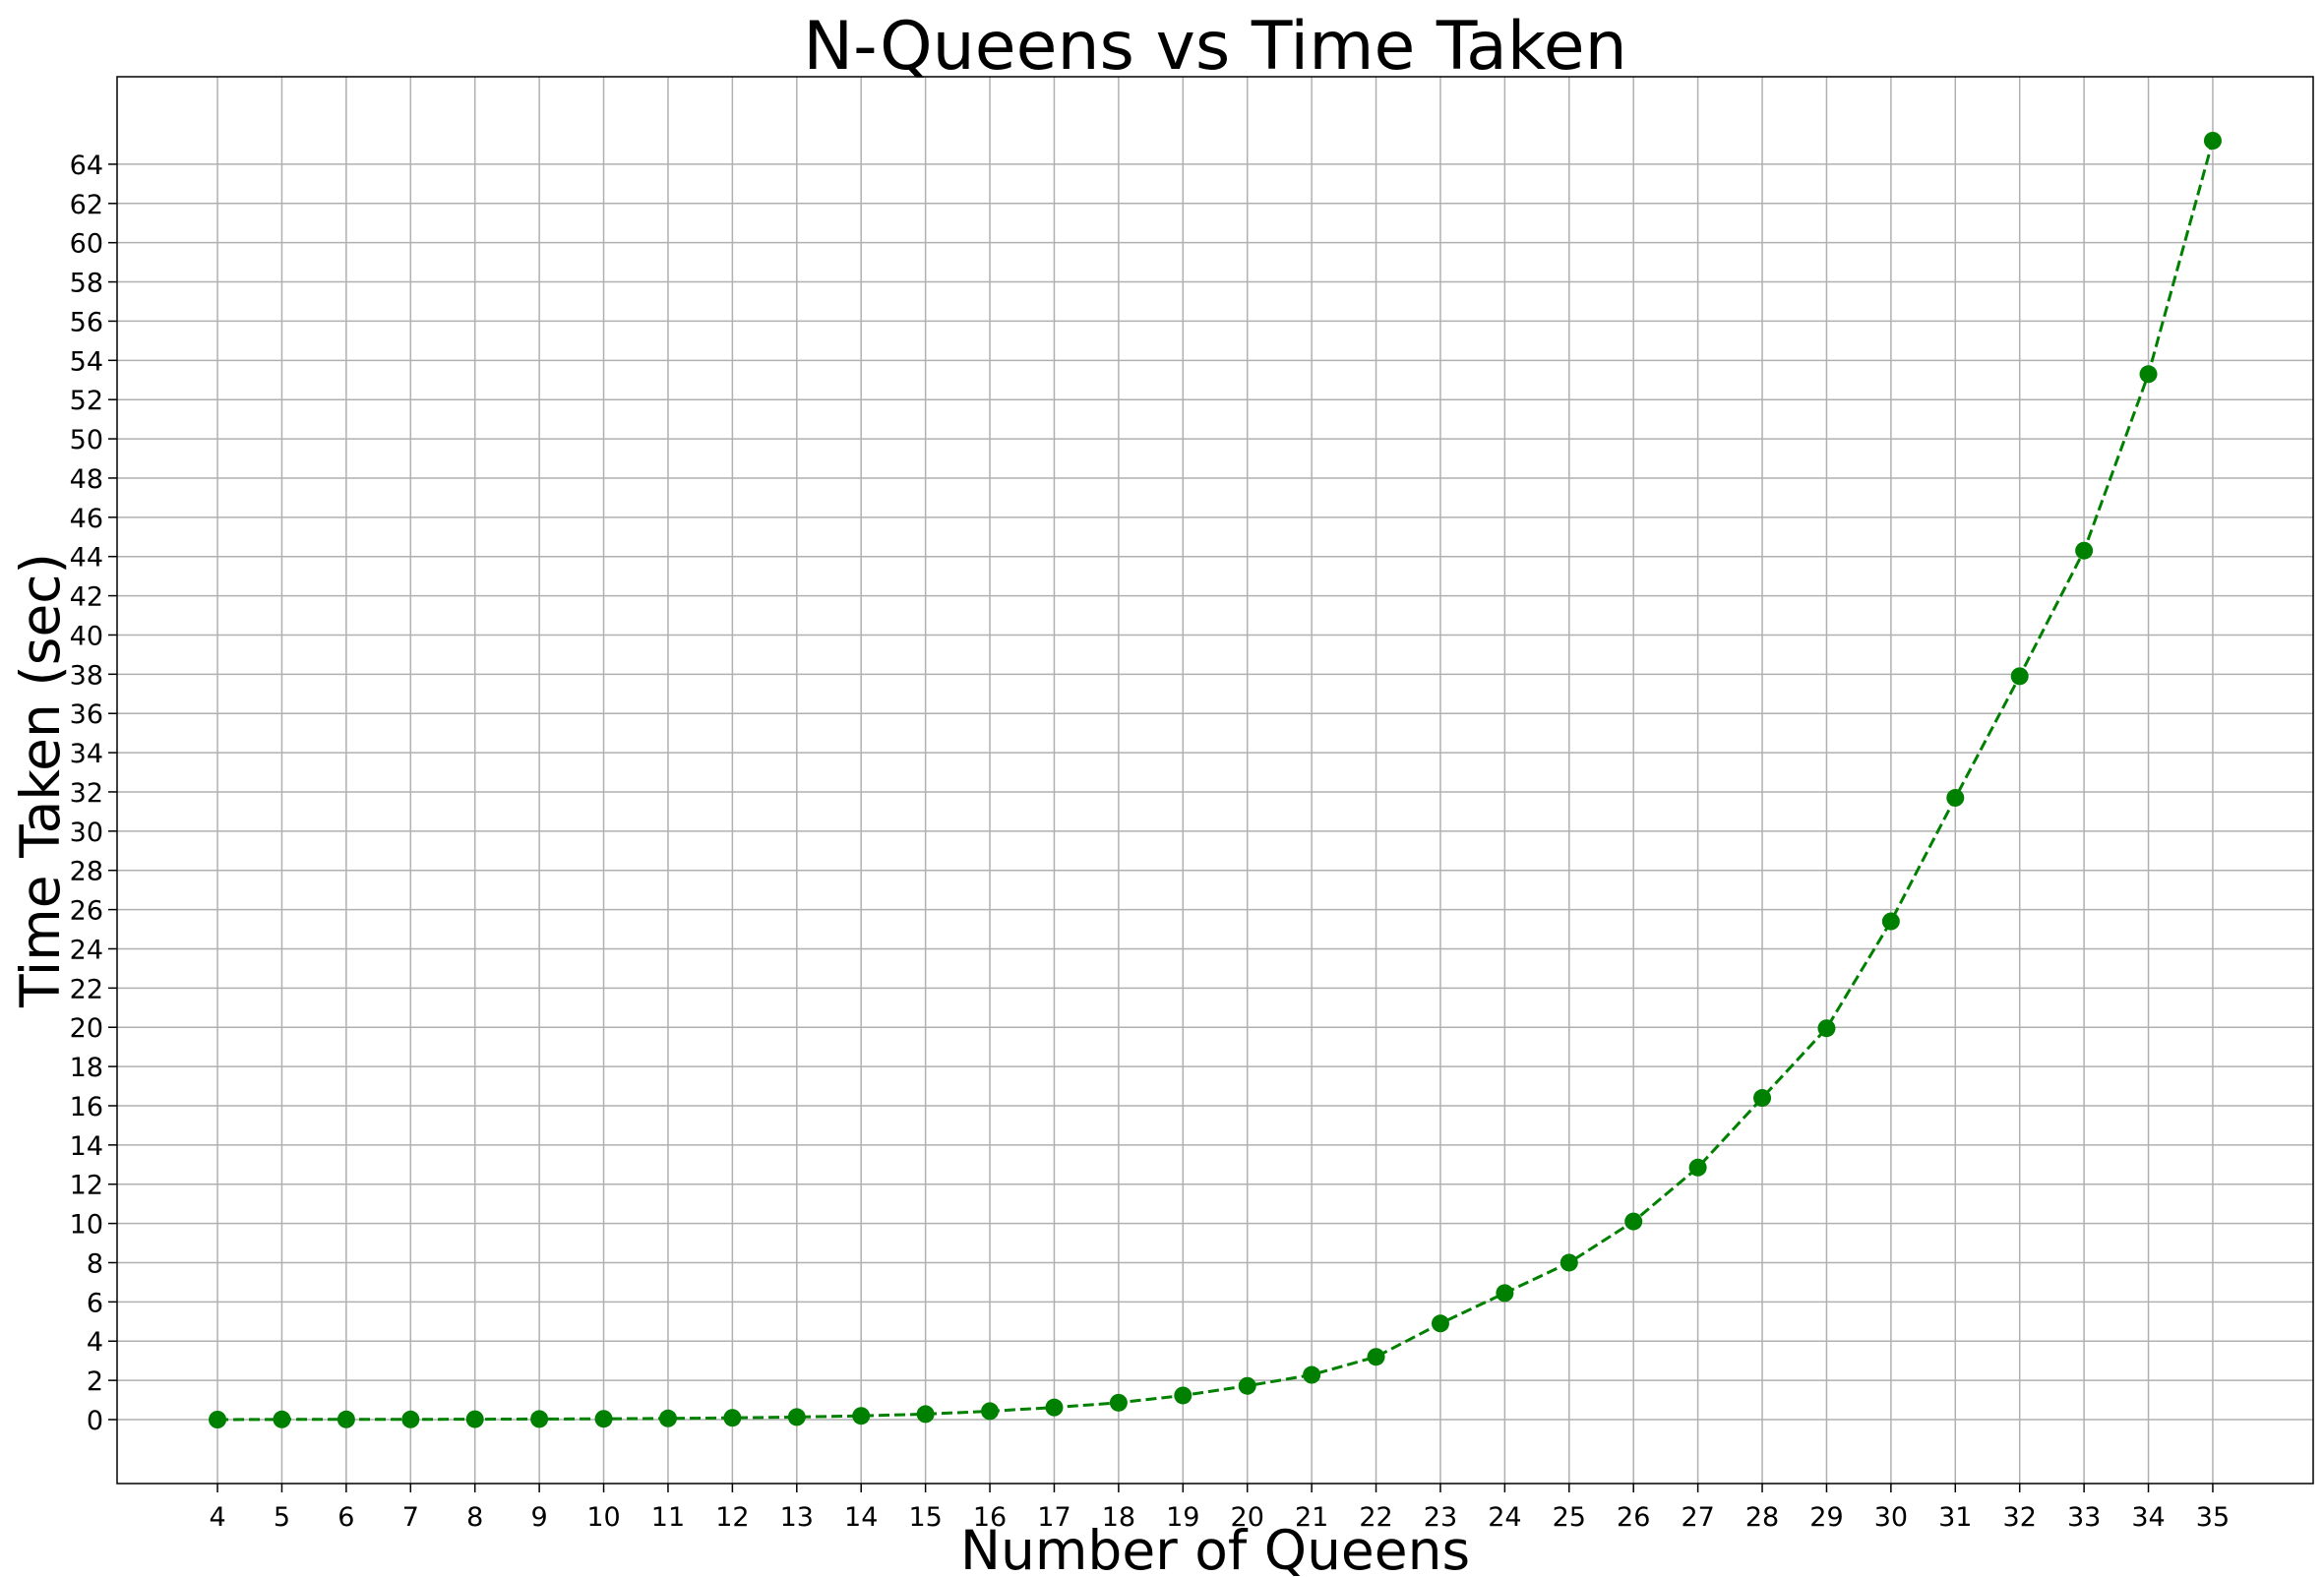 This screenshot has width=2324, height=1577. I want to click on y-tick-label: 14, so click(86, 1146).